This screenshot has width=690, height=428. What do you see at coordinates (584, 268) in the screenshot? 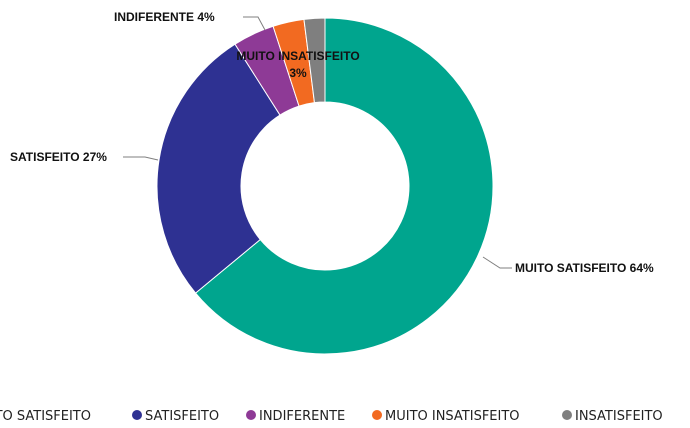
I see `data-label-muito-satisfeito: MUITO SATISFEITO 64%` at bounding box center [584, 268].